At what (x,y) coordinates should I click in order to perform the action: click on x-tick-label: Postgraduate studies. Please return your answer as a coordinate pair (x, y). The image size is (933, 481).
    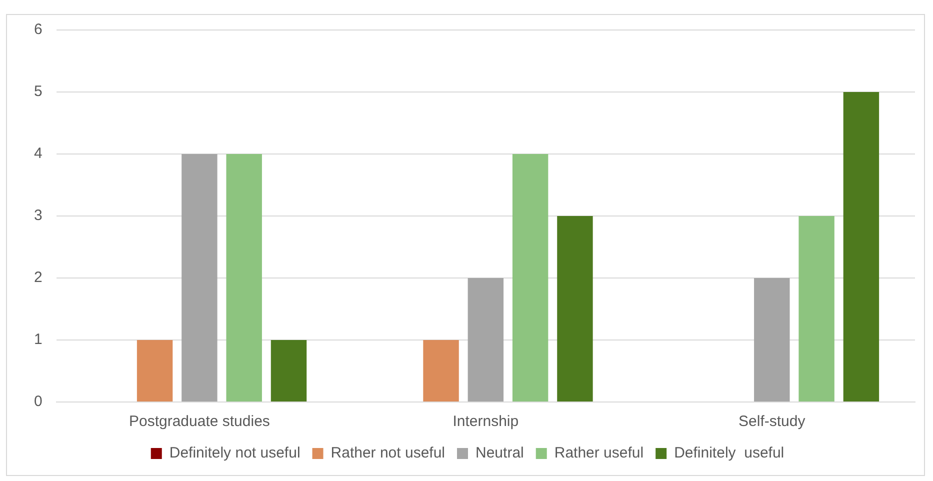
    Looking at the image, I should click on (199, 421).